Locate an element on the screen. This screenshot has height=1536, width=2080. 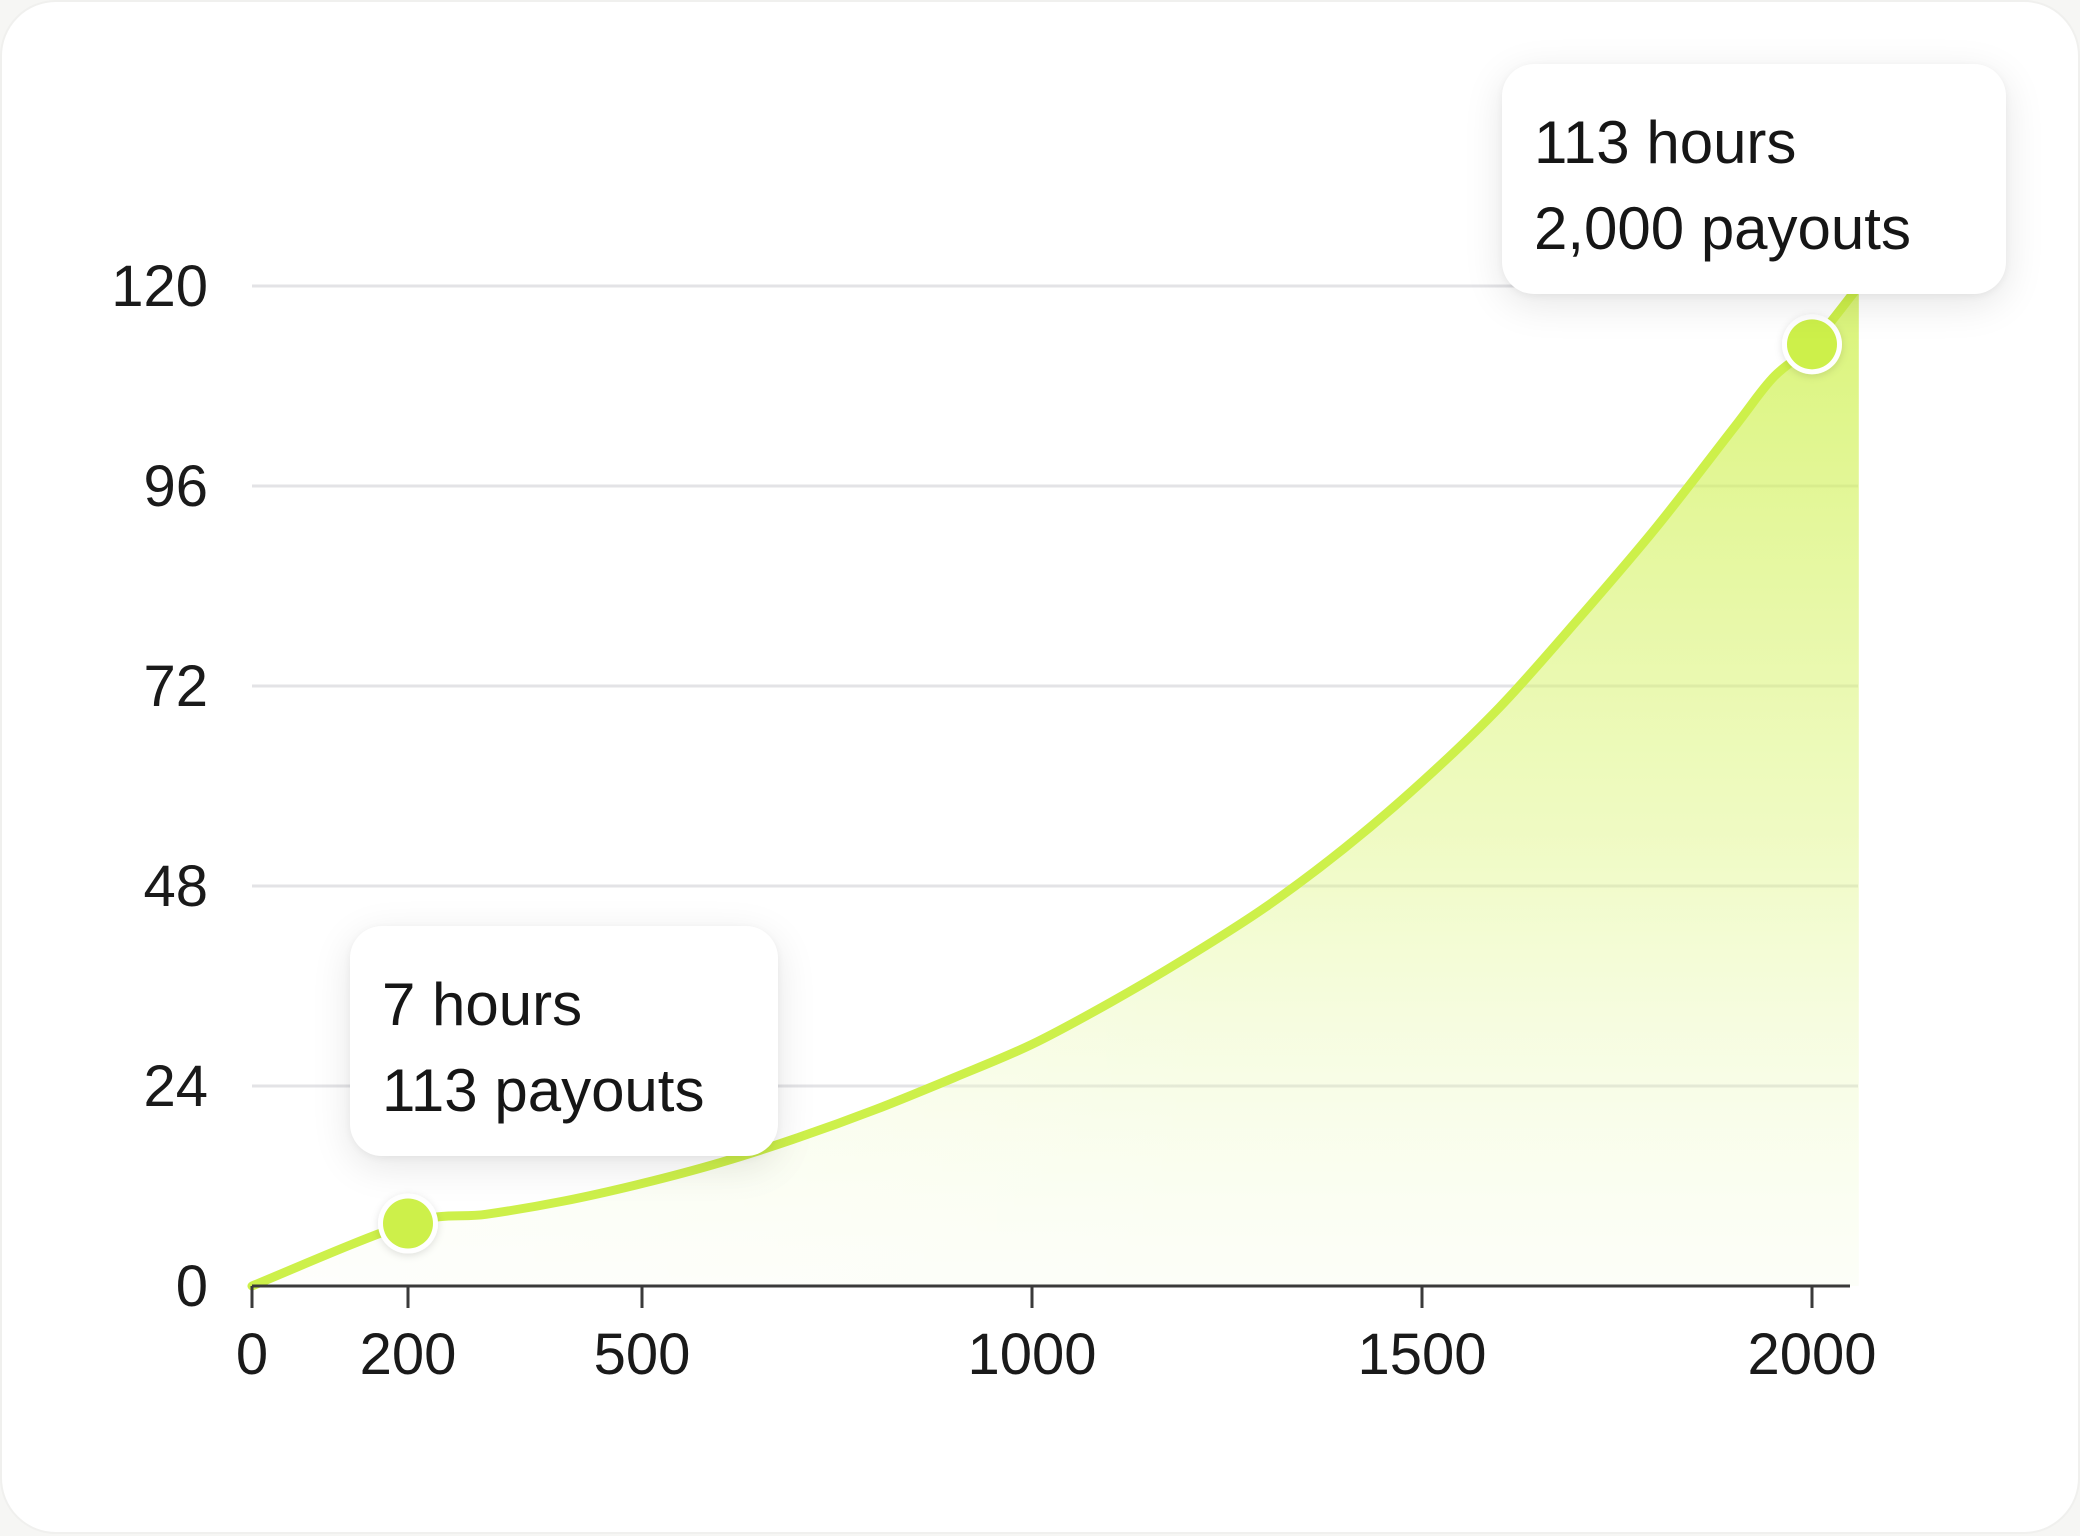
annotation-payouts: 113 payouts is located at coordinates (543, 1090).